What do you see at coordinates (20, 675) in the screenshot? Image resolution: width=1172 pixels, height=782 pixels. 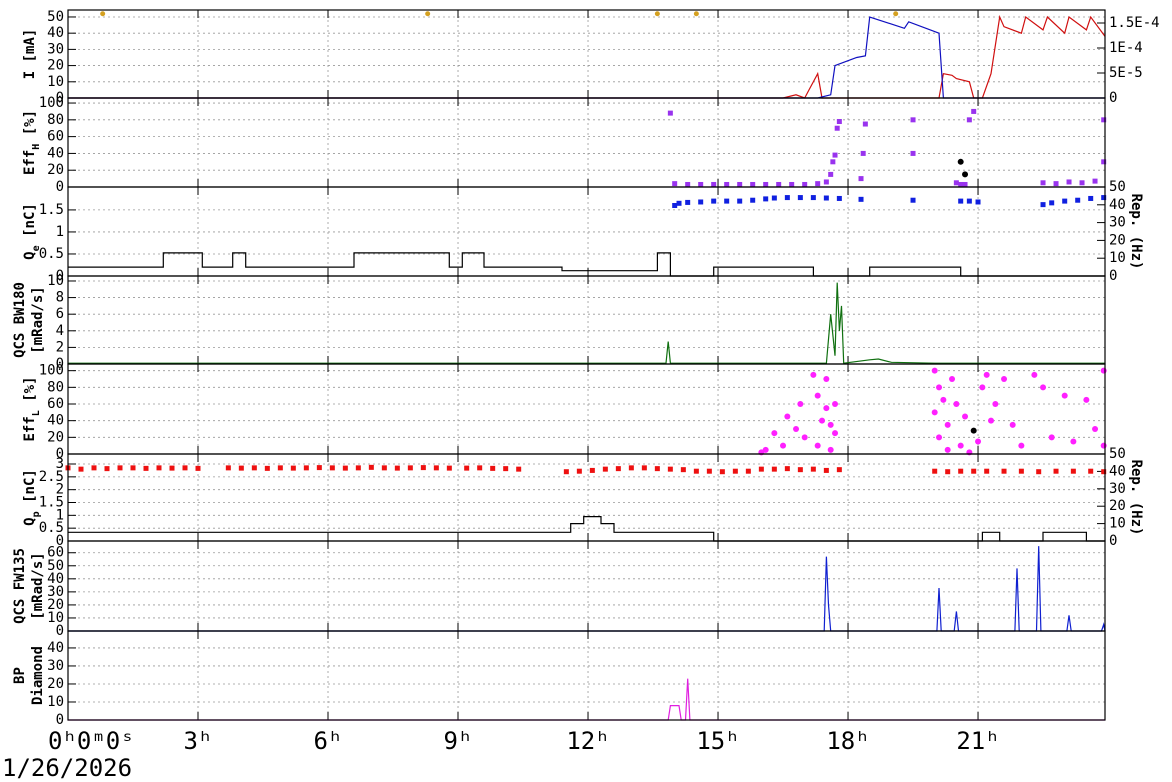 I see `y-axis-label-part: BP` at bounding box center [20, 675].